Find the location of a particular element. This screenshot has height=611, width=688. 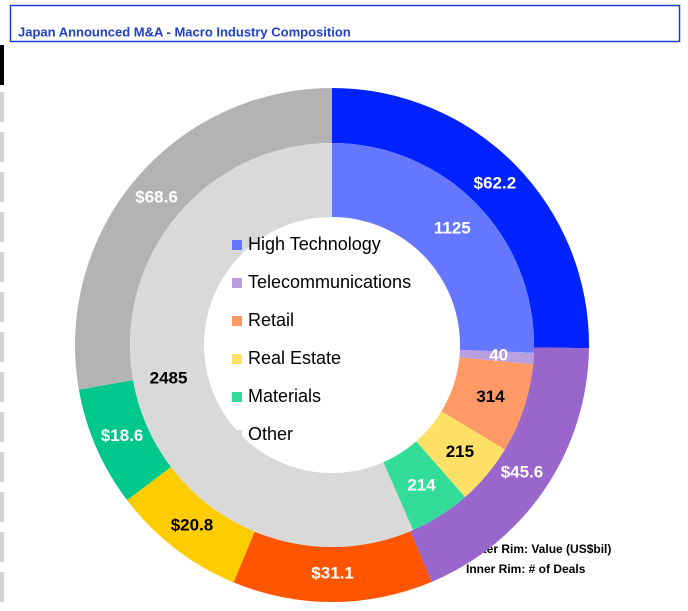

side-decoration is located at coordinates (2, 347).